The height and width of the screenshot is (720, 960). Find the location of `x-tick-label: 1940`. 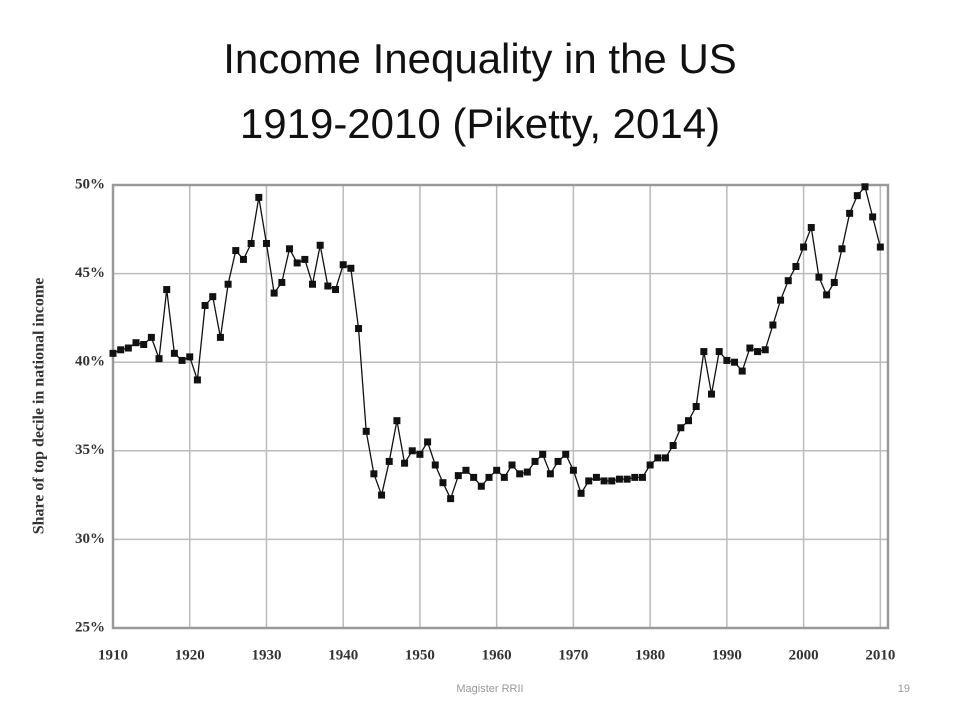

x-tick-label: 1940 is located at coordinates (343, 655).